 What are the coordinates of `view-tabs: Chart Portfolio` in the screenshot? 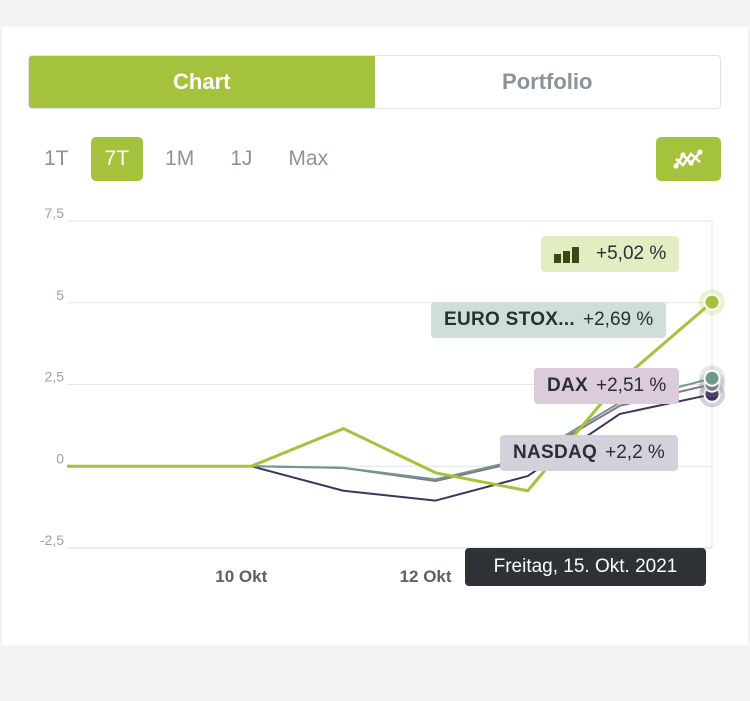 It's located at (374, 82).